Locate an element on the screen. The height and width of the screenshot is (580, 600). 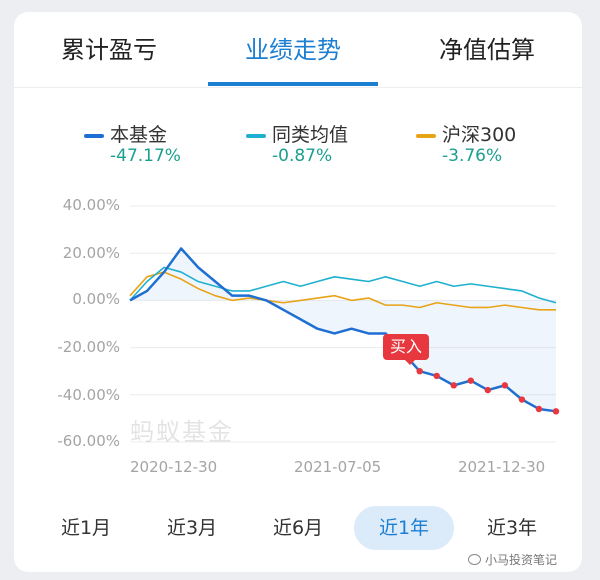
legend-label: 本基金 is located at coordinates (139, 135).